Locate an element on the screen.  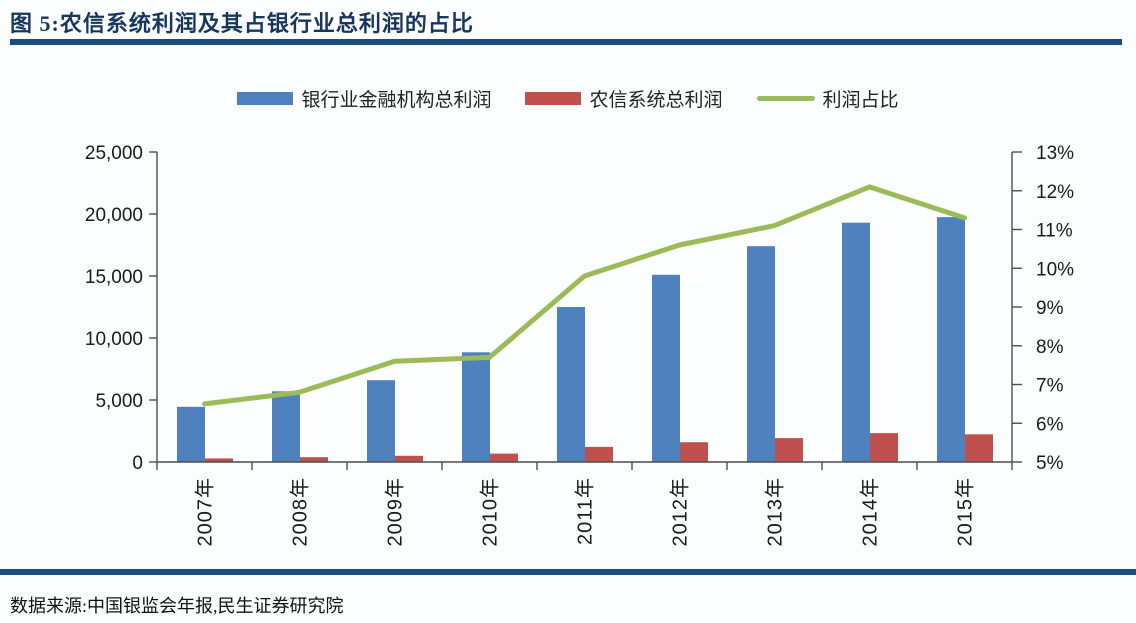
legend-item-rural-credit-profit: 农信系统总利润 is located at coordinates (624, 98).